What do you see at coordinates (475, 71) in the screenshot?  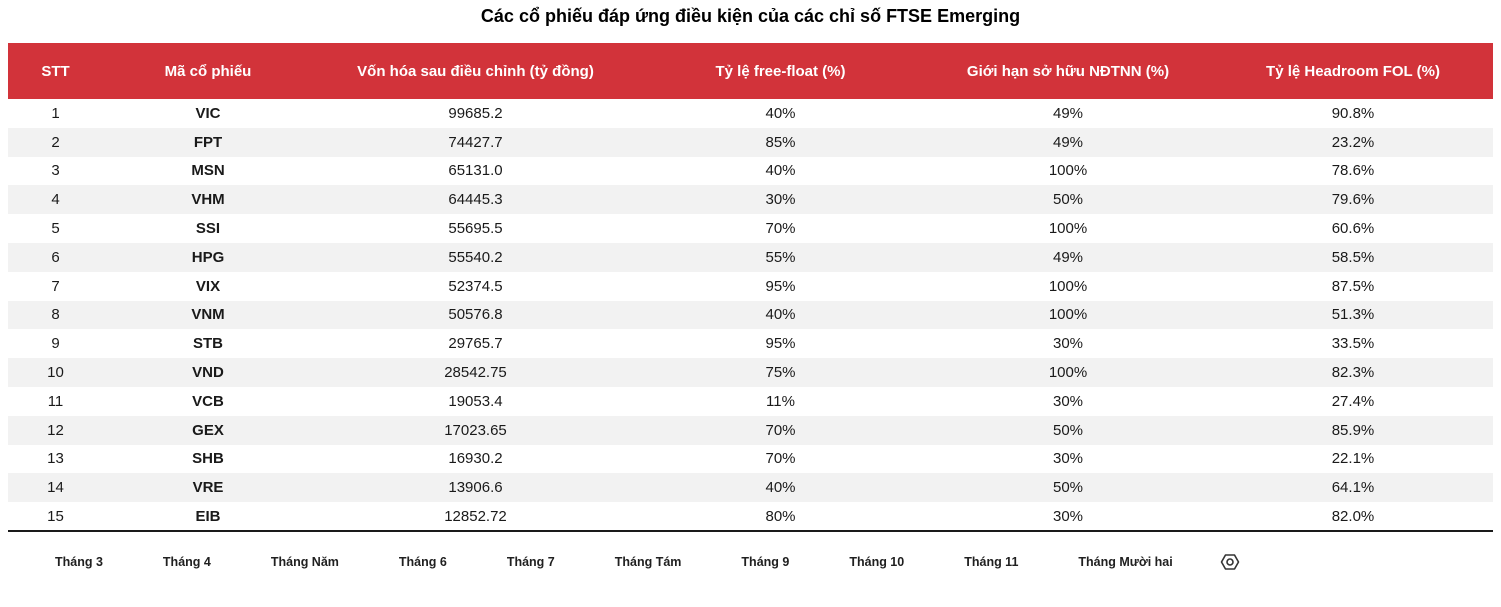 I see `column-header-marketcap: Vốn hóa sau điều chỉnh (tỷ đồng)` at bounding box center [475, 71].